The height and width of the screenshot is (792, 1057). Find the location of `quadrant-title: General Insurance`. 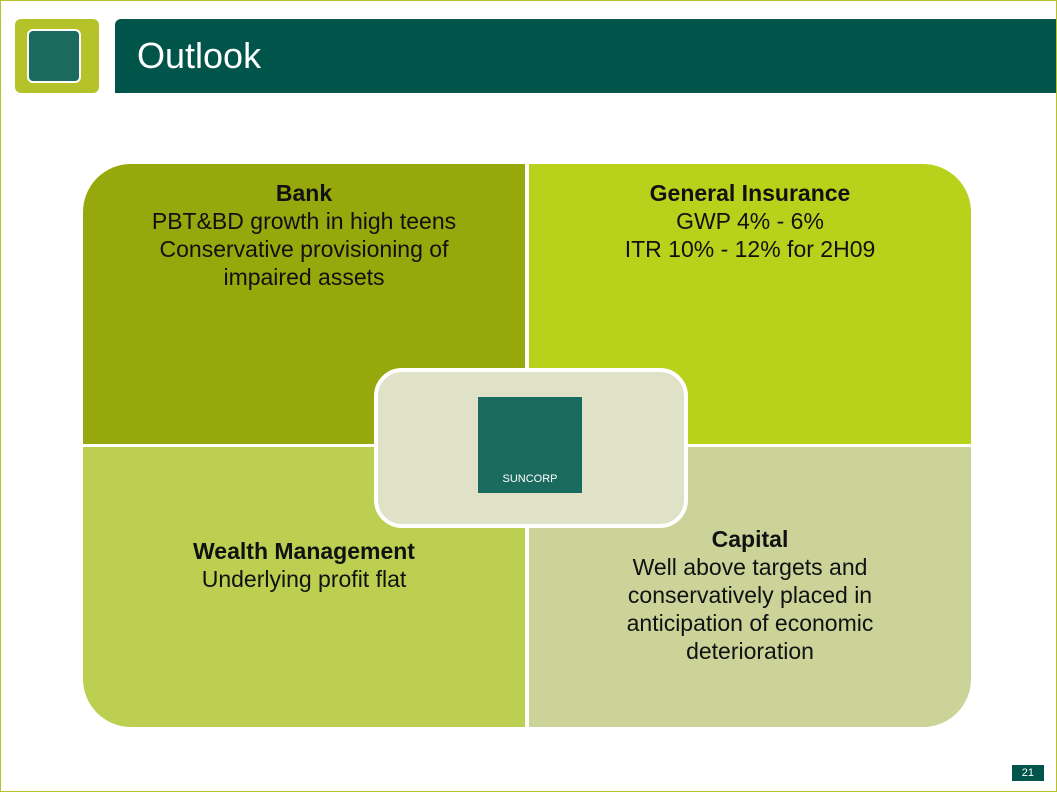

quadrant-title: General Insurance is located at coordinates (750, 193).